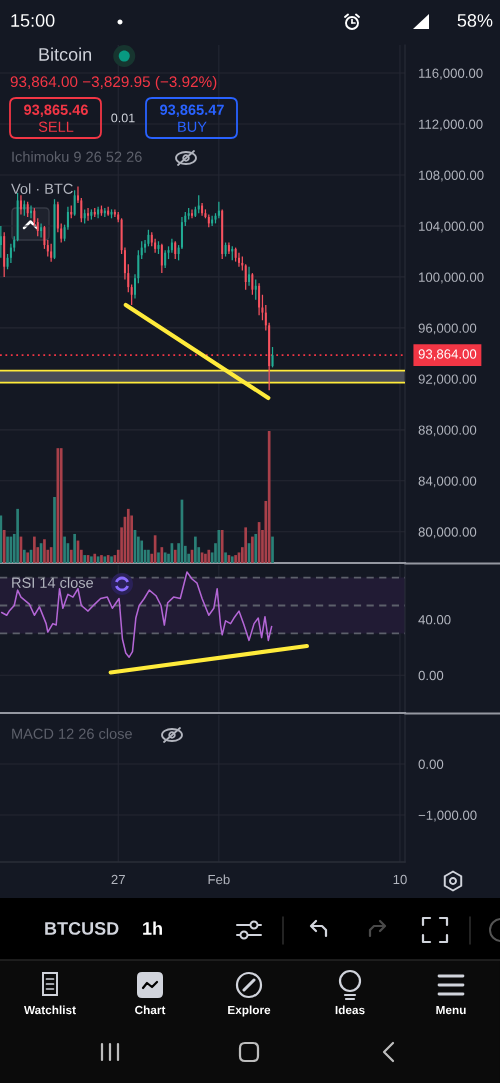 The image size is (500, 1083). What do you see at coordinates (475, 20) in the screenshot?
I see `text: 58%` at bounding box center [475, 20].